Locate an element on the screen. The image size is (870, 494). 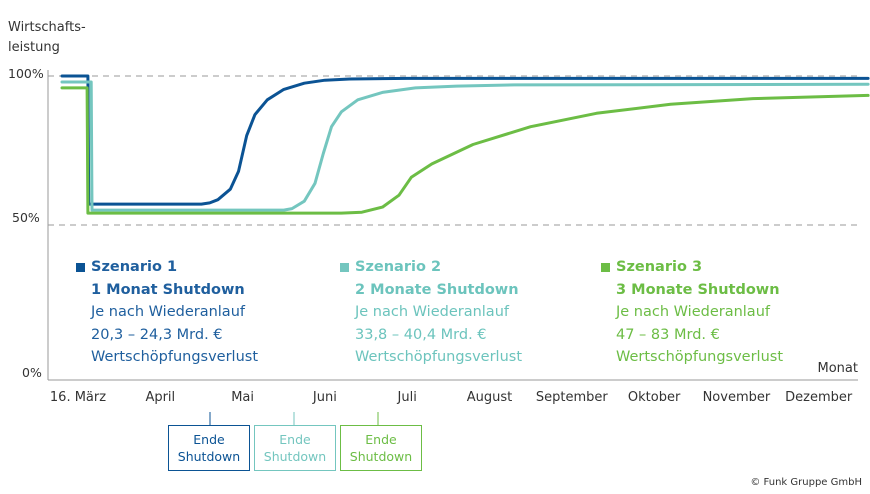
scenario-name: Szenario 3 is located at coordinates (692, 267).